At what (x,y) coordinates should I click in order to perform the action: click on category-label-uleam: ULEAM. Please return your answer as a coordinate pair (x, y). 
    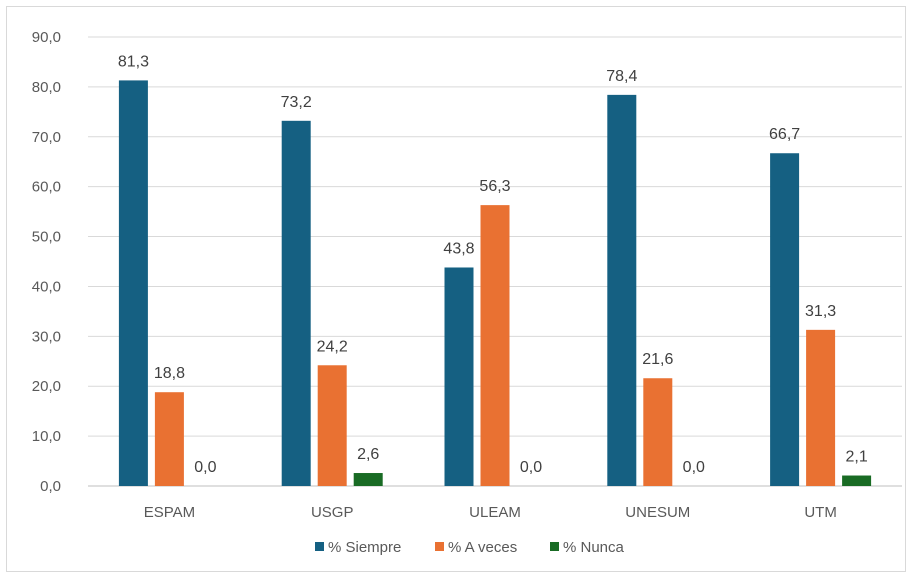
    Looking at the image, I should click on (495, 512).